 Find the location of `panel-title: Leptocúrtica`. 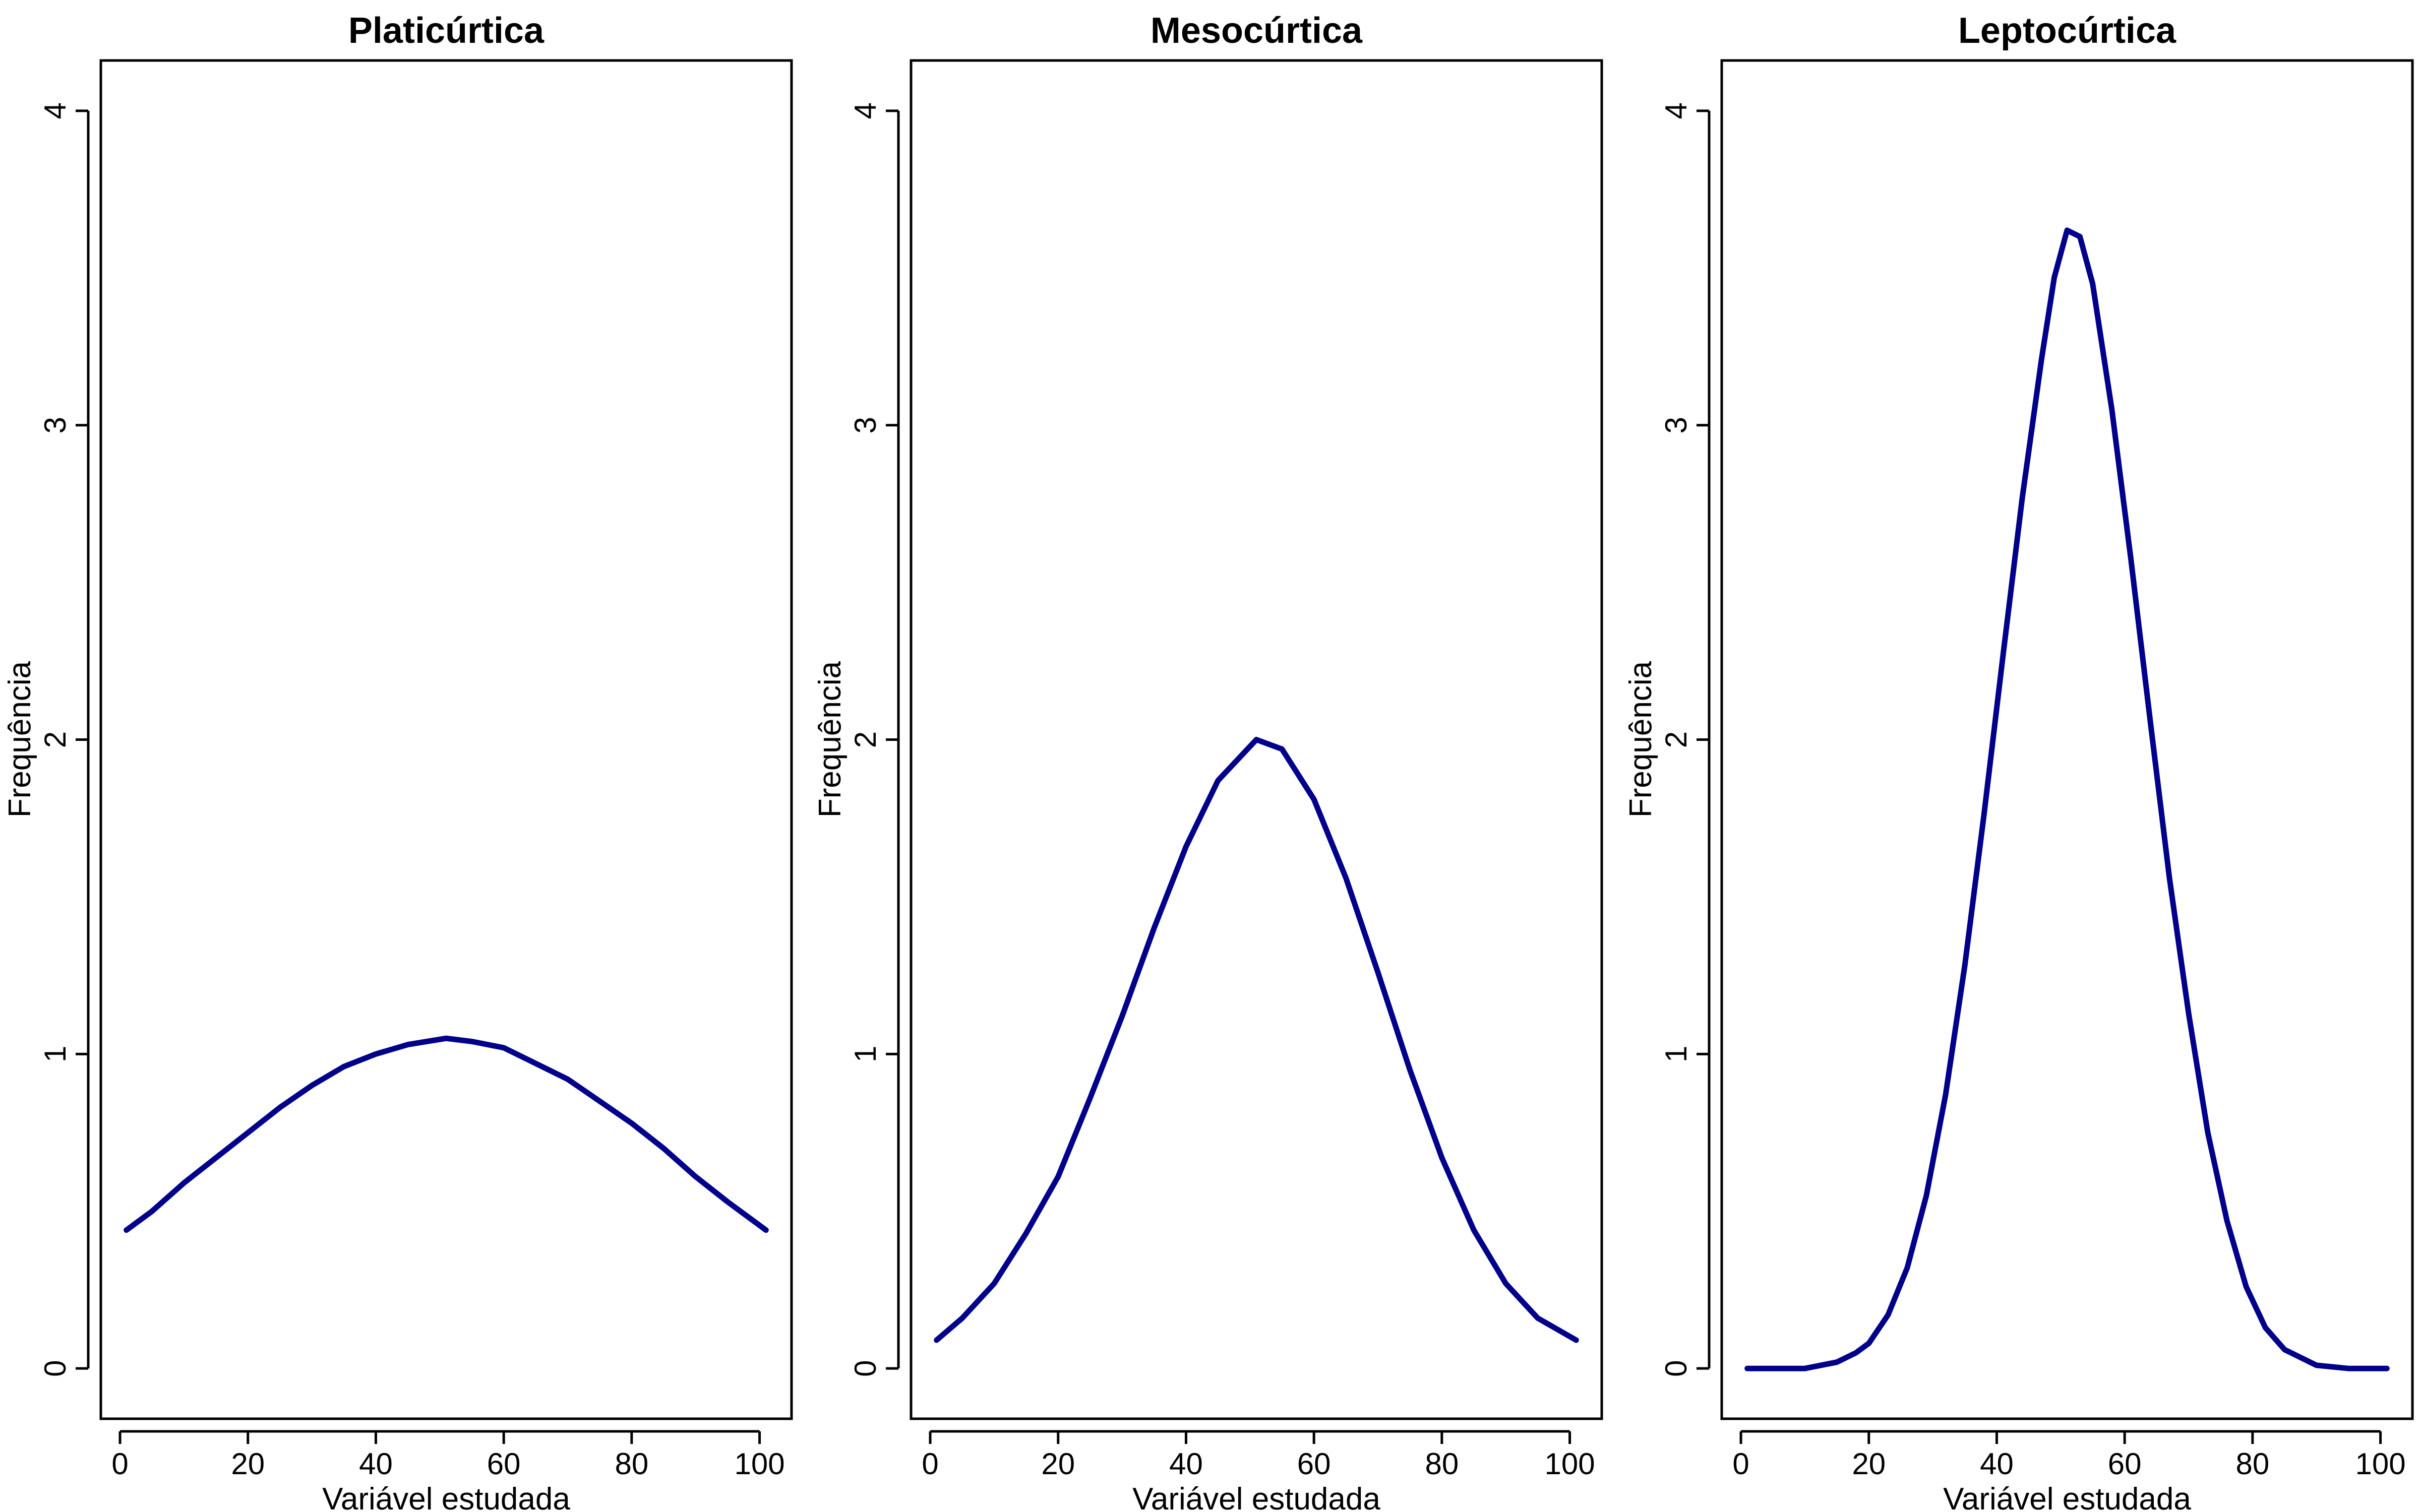

panel-title: Leptocúrtica is located at coordinates (2067, 31).